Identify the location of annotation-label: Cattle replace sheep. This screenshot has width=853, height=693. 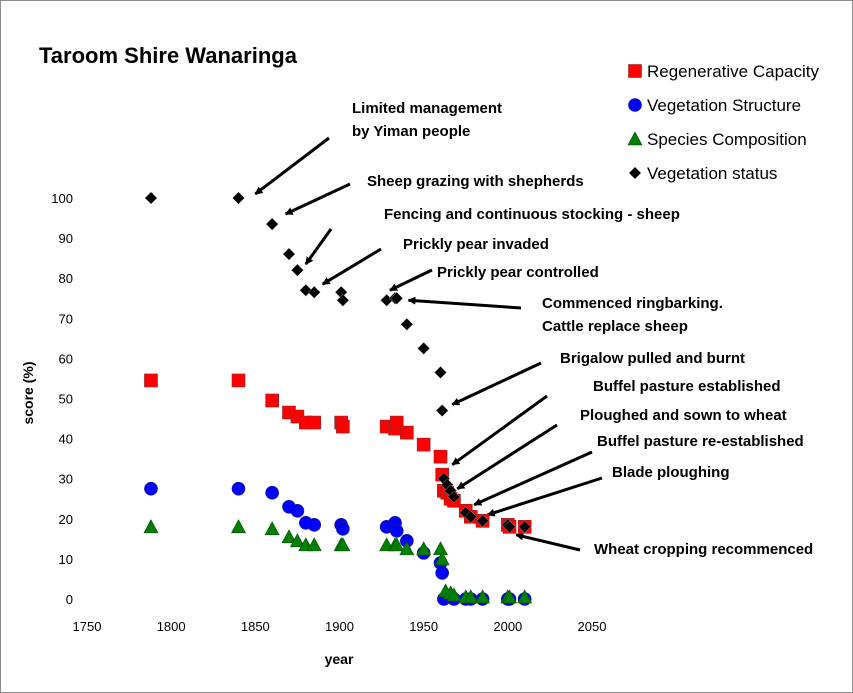
(615, 326).